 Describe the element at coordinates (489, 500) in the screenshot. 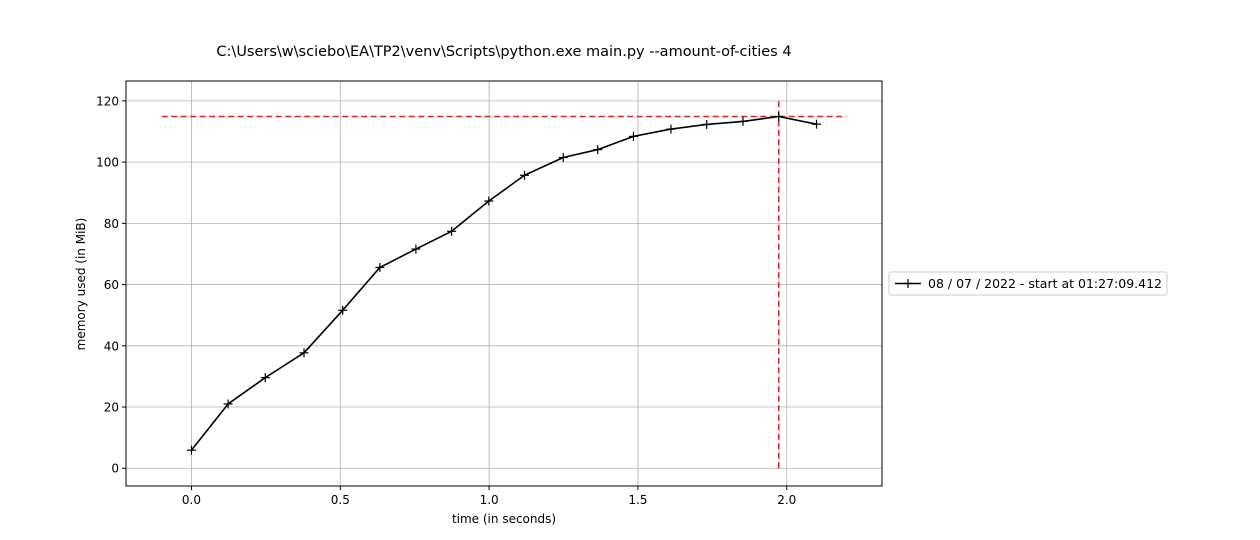

I see `x-tick-label: 1.0` at that location.